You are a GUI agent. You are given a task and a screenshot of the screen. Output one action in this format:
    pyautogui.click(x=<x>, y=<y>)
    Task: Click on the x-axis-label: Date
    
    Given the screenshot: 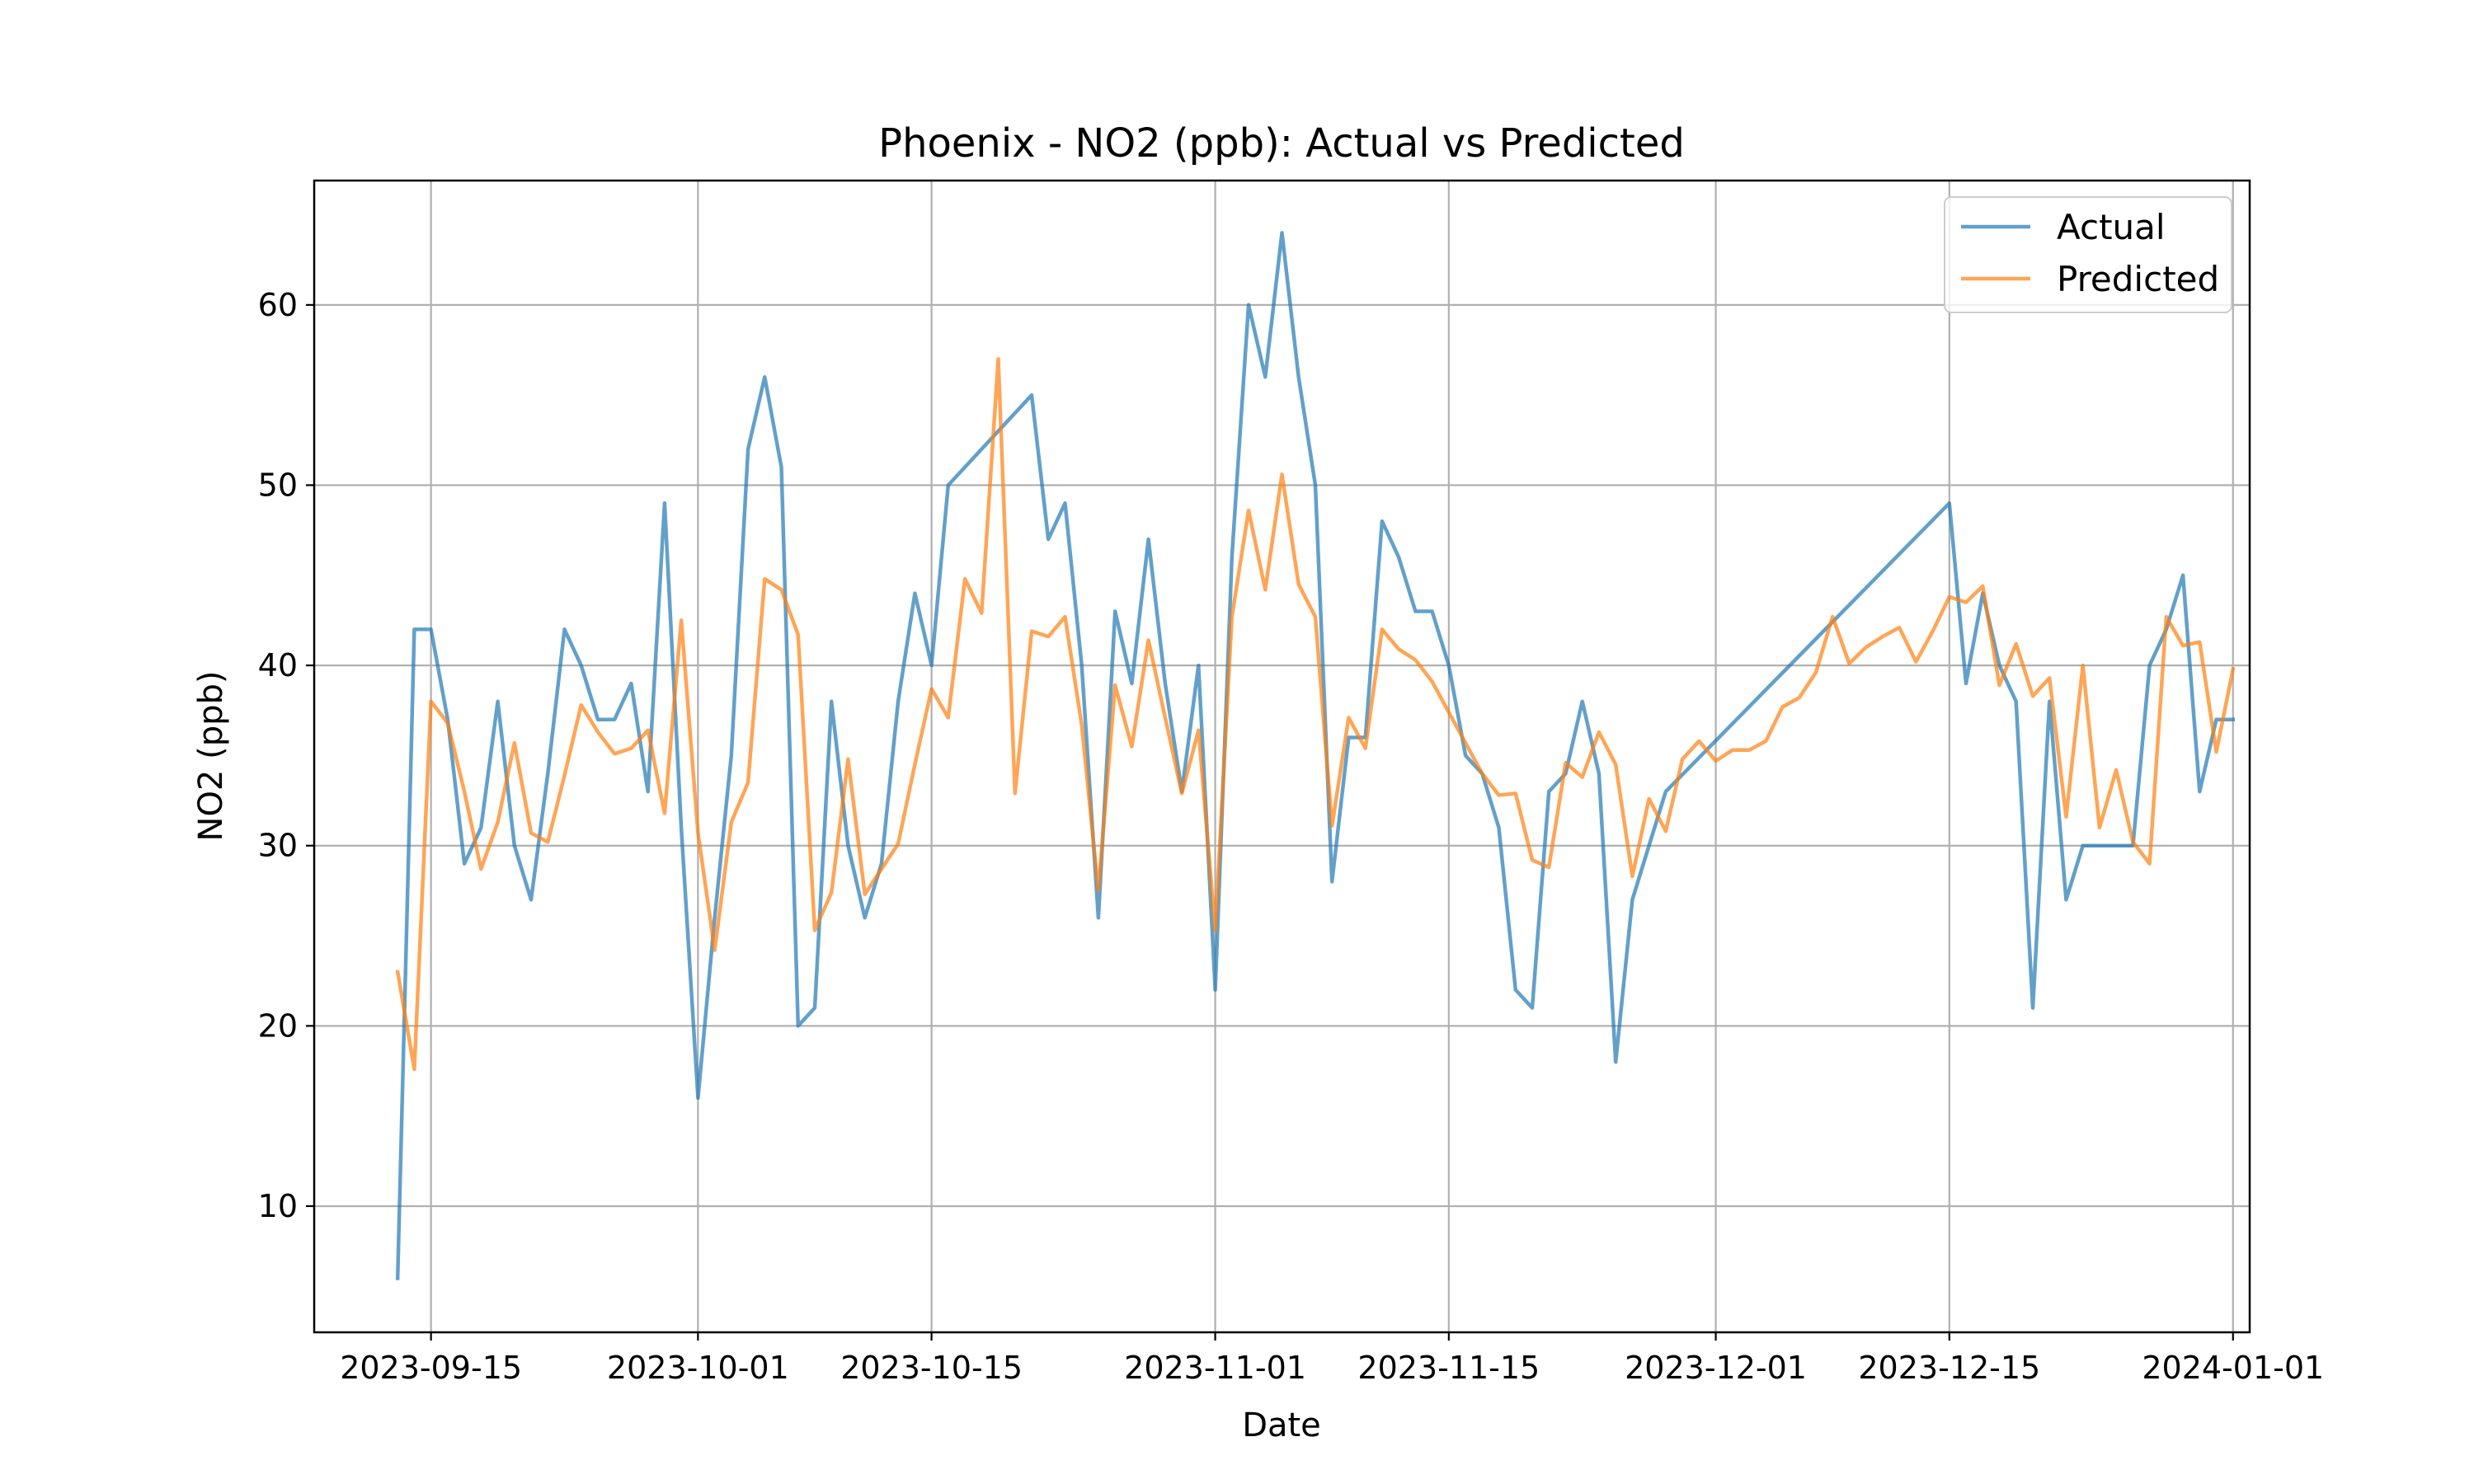 What is the action you would take?
    pyautogui.click(x=1281, y=1425)
    